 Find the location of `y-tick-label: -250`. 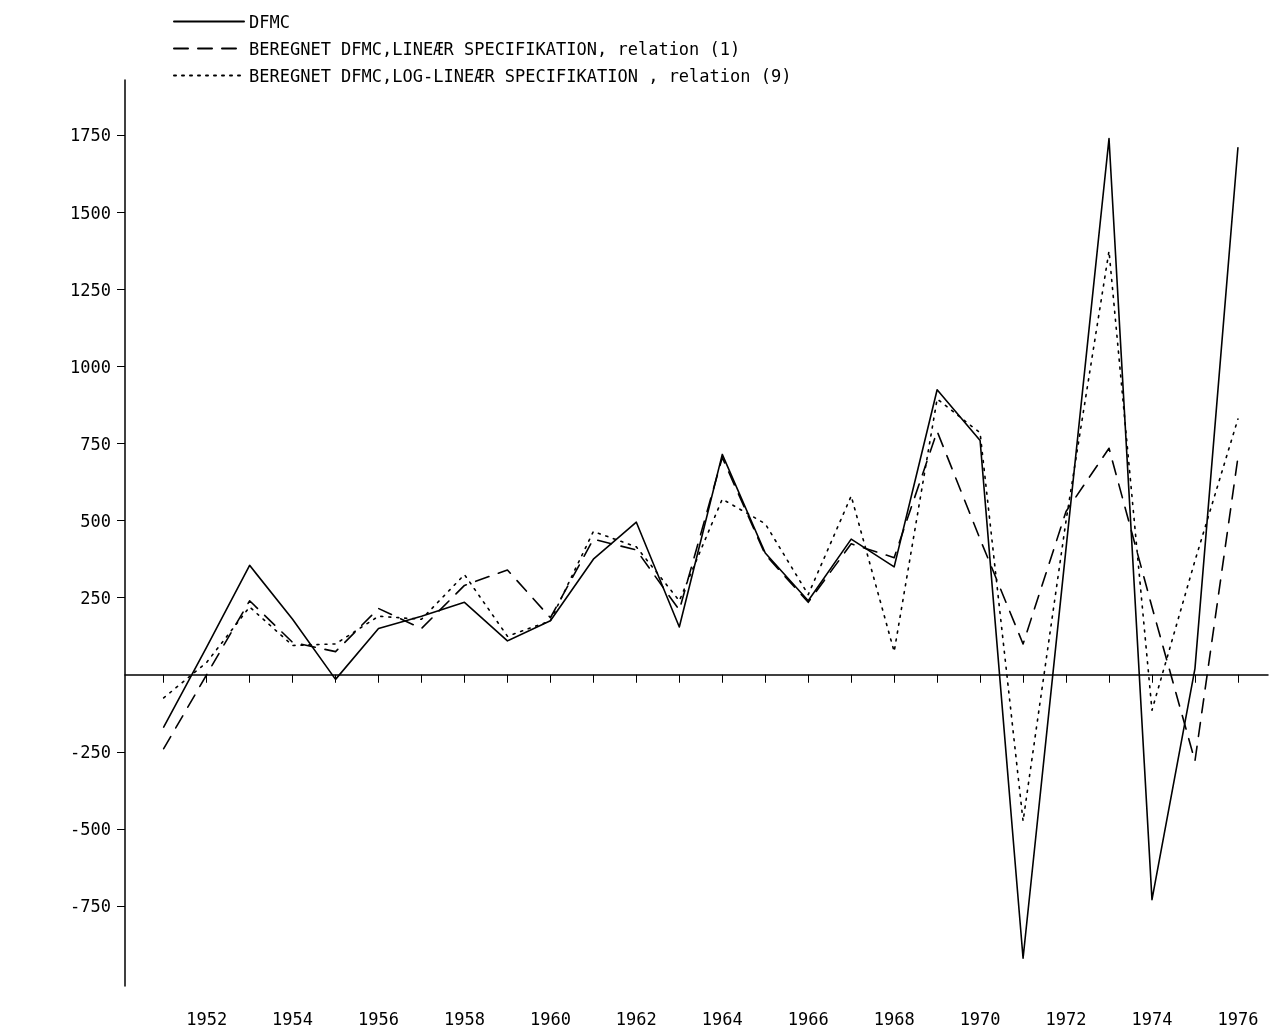

y-tick-label: -250 is located at coordinates (90, 751).